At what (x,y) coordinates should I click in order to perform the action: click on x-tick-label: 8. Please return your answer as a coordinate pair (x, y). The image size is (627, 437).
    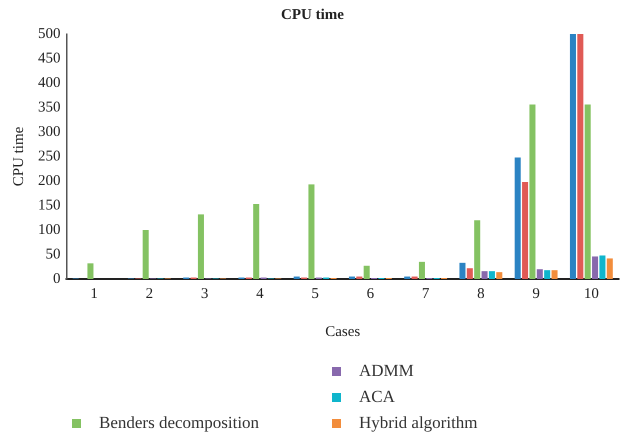
    Looking at the image, I should click on (481, 294).